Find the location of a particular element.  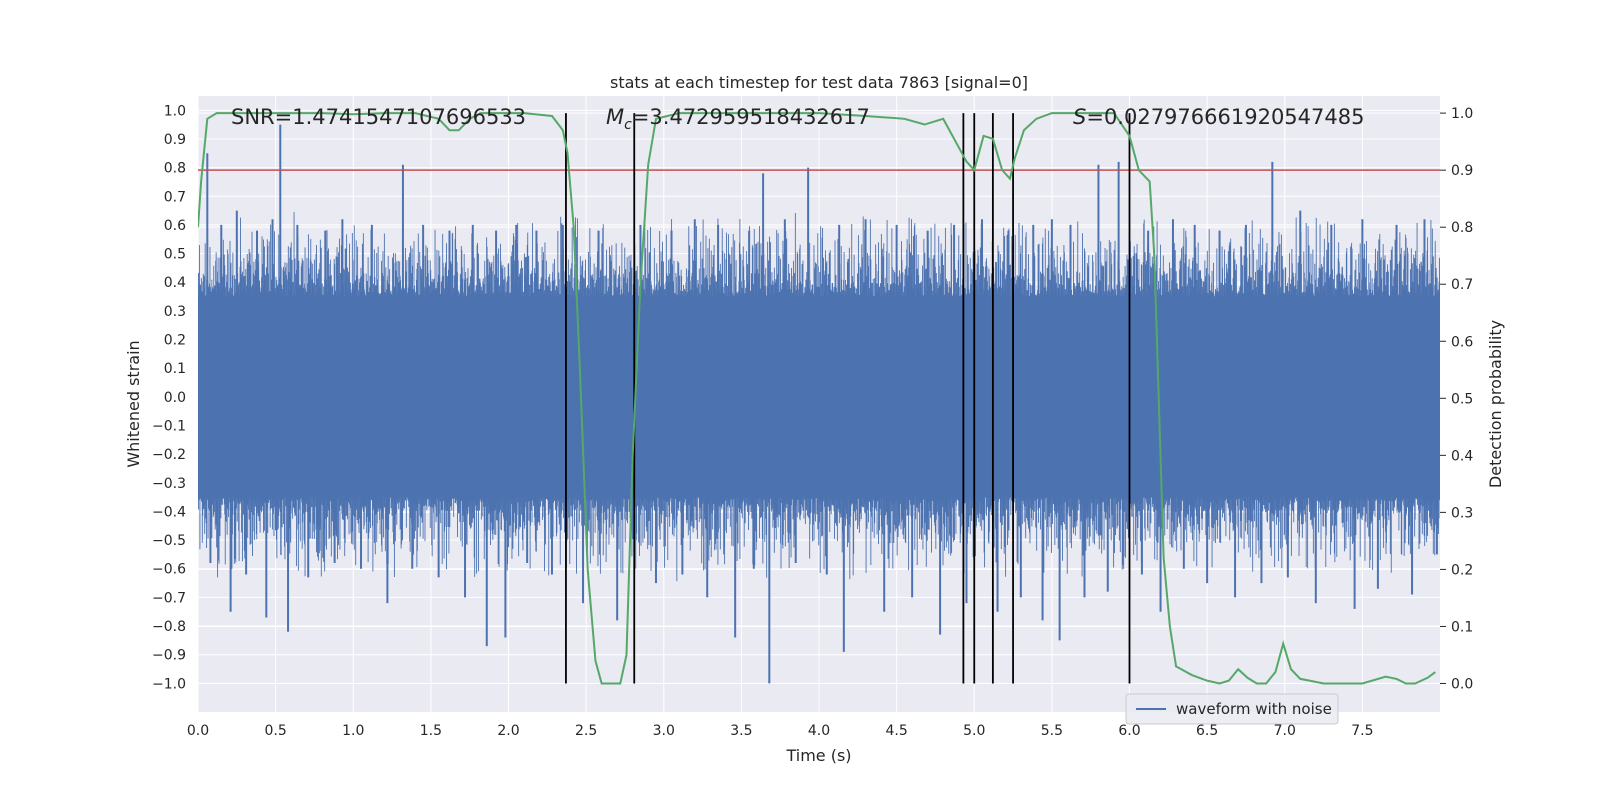

y2-tick-label: 0.1 is located at coordinates (1462, 627).